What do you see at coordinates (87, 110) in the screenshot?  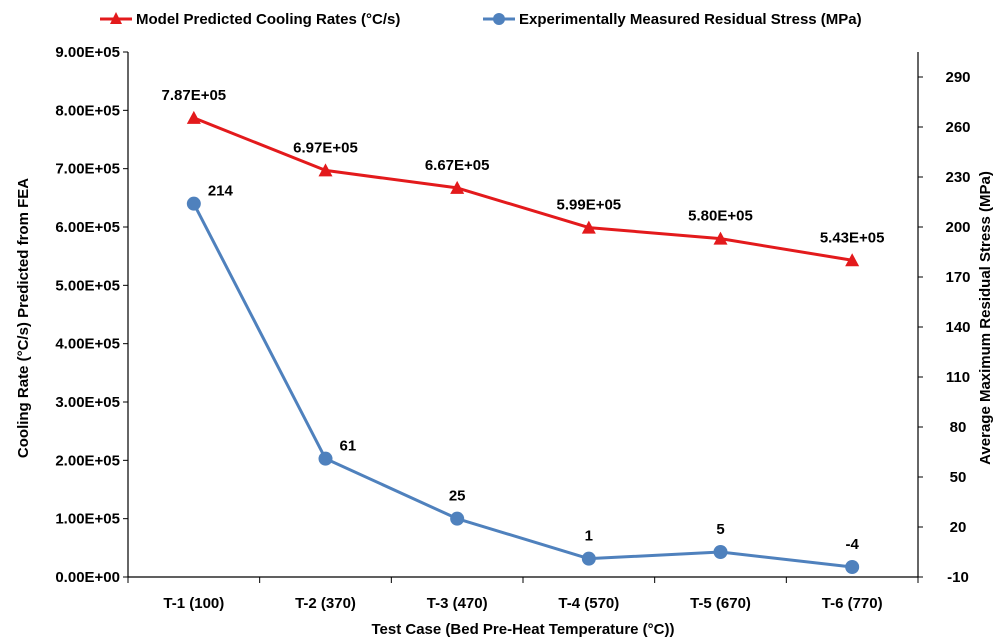 I see `left-tick-label: 8.00E+05` at bounding box center [87, 110].